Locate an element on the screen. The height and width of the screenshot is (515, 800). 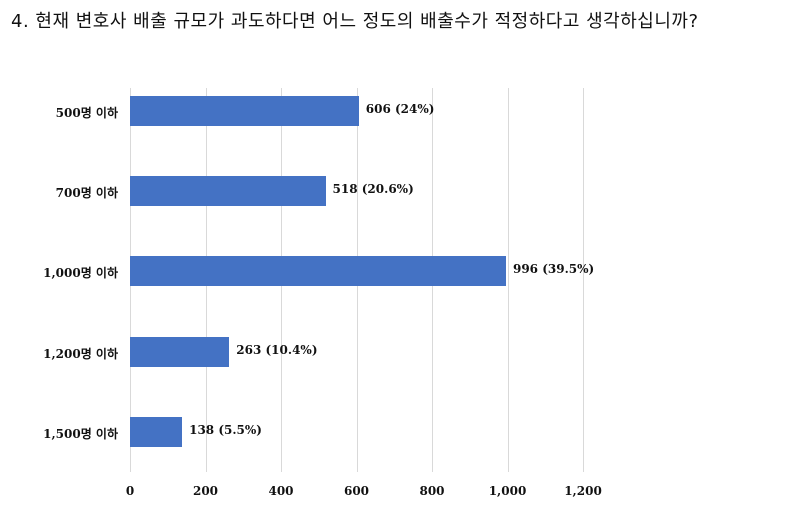
bar-value-label: 518 (20.6%) is located at coordinates (373, 189).